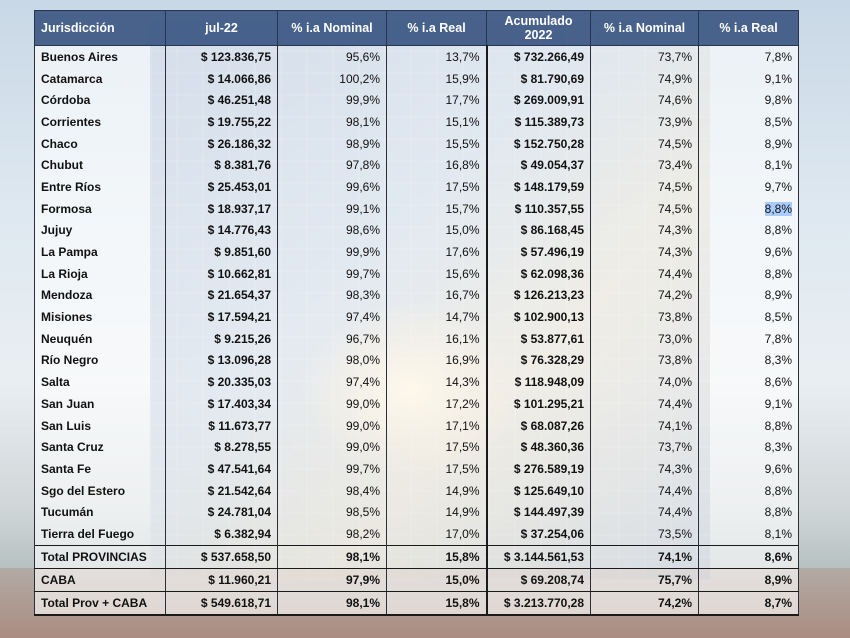  What do you see at coordinates (778, 78) in the screenshot?
I see `accum-real-pct-value: 9,1%` at bounding box center [778, 78].